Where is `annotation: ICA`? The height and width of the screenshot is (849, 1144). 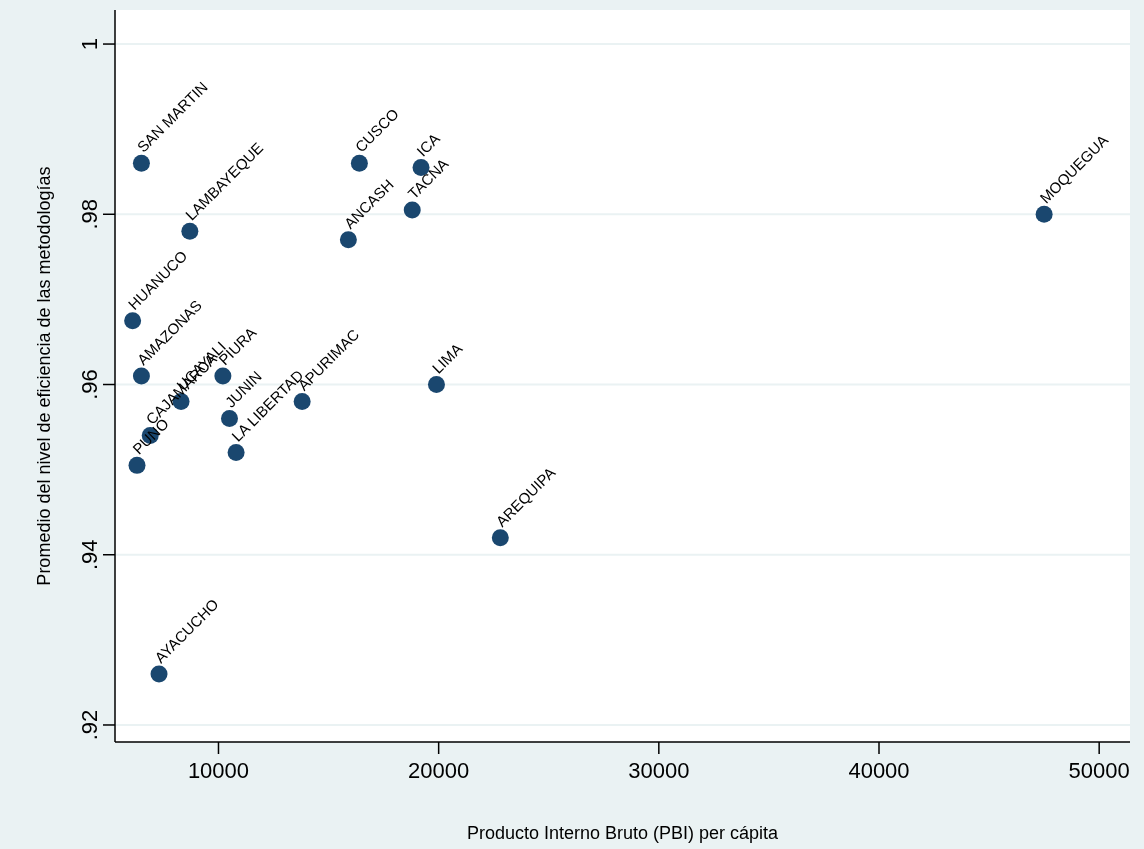
annotation: ICA is located at coordinates (428, 144).